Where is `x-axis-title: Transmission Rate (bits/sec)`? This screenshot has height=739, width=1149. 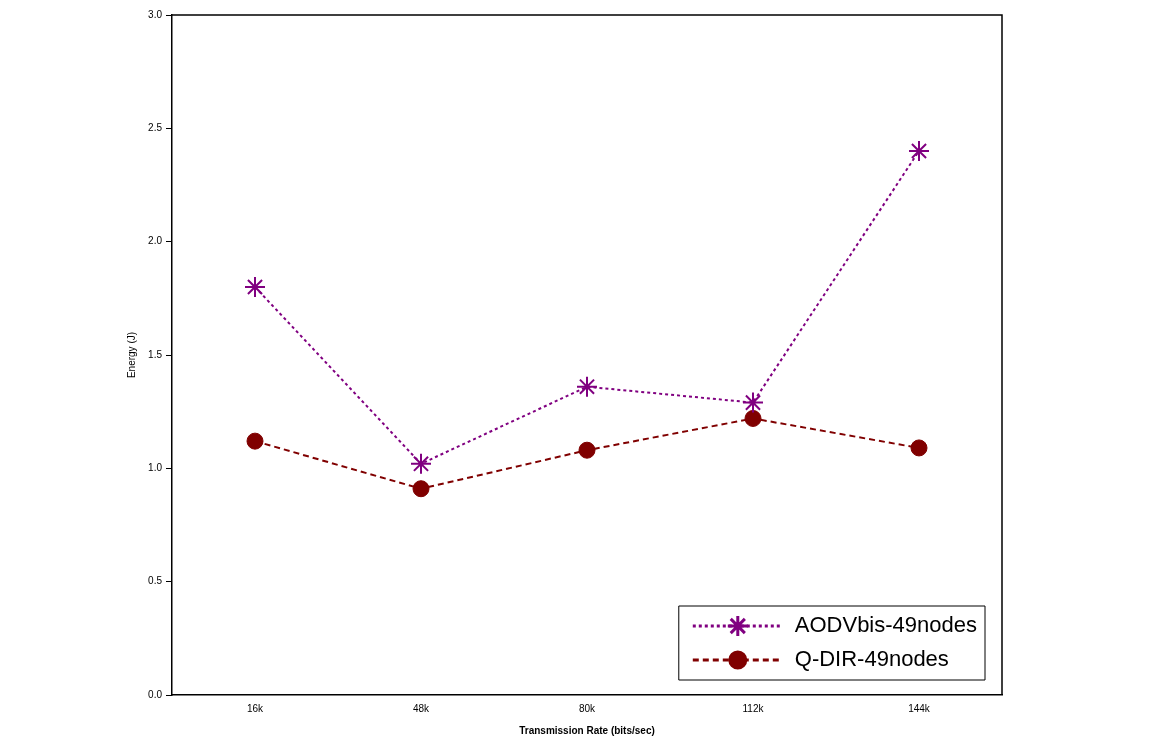
x-axis-title: Transmission Rate (bits/sec) is located at coordinates (587, 730).